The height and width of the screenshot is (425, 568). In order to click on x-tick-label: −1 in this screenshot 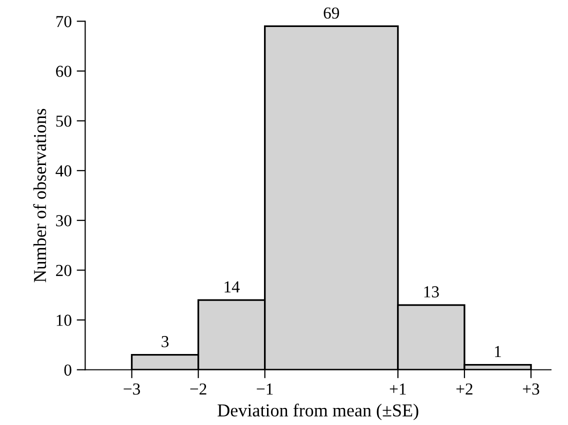, I will do `click(264, 389)`.